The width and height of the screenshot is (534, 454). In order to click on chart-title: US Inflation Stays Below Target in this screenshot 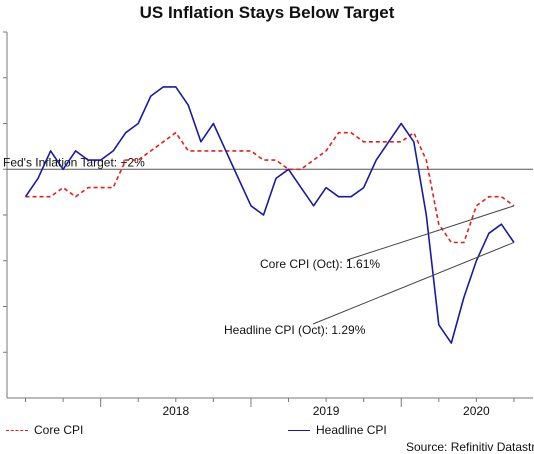, I will do `click(267, 12)`.